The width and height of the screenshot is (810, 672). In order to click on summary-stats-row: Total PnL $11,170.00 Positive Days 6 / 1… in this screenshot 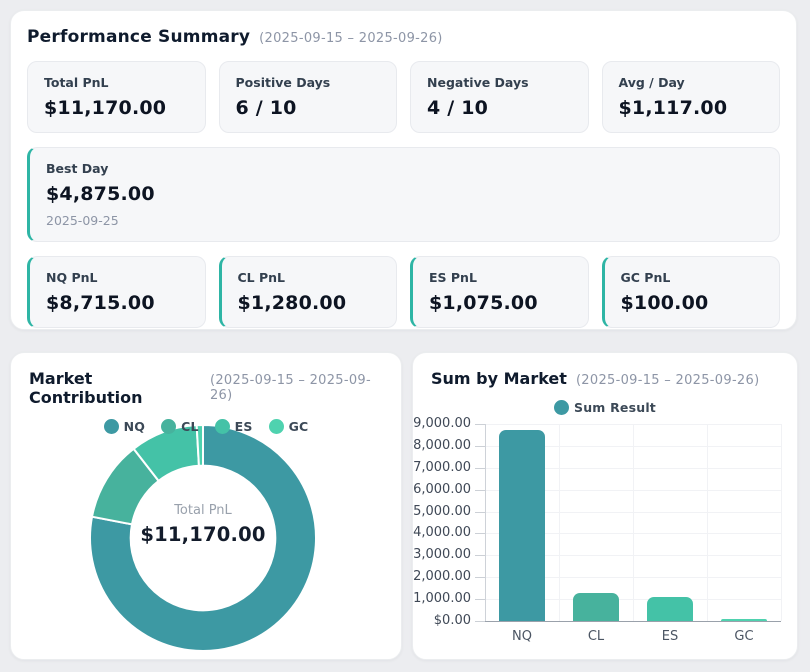, I will do `click(403, 97)`.